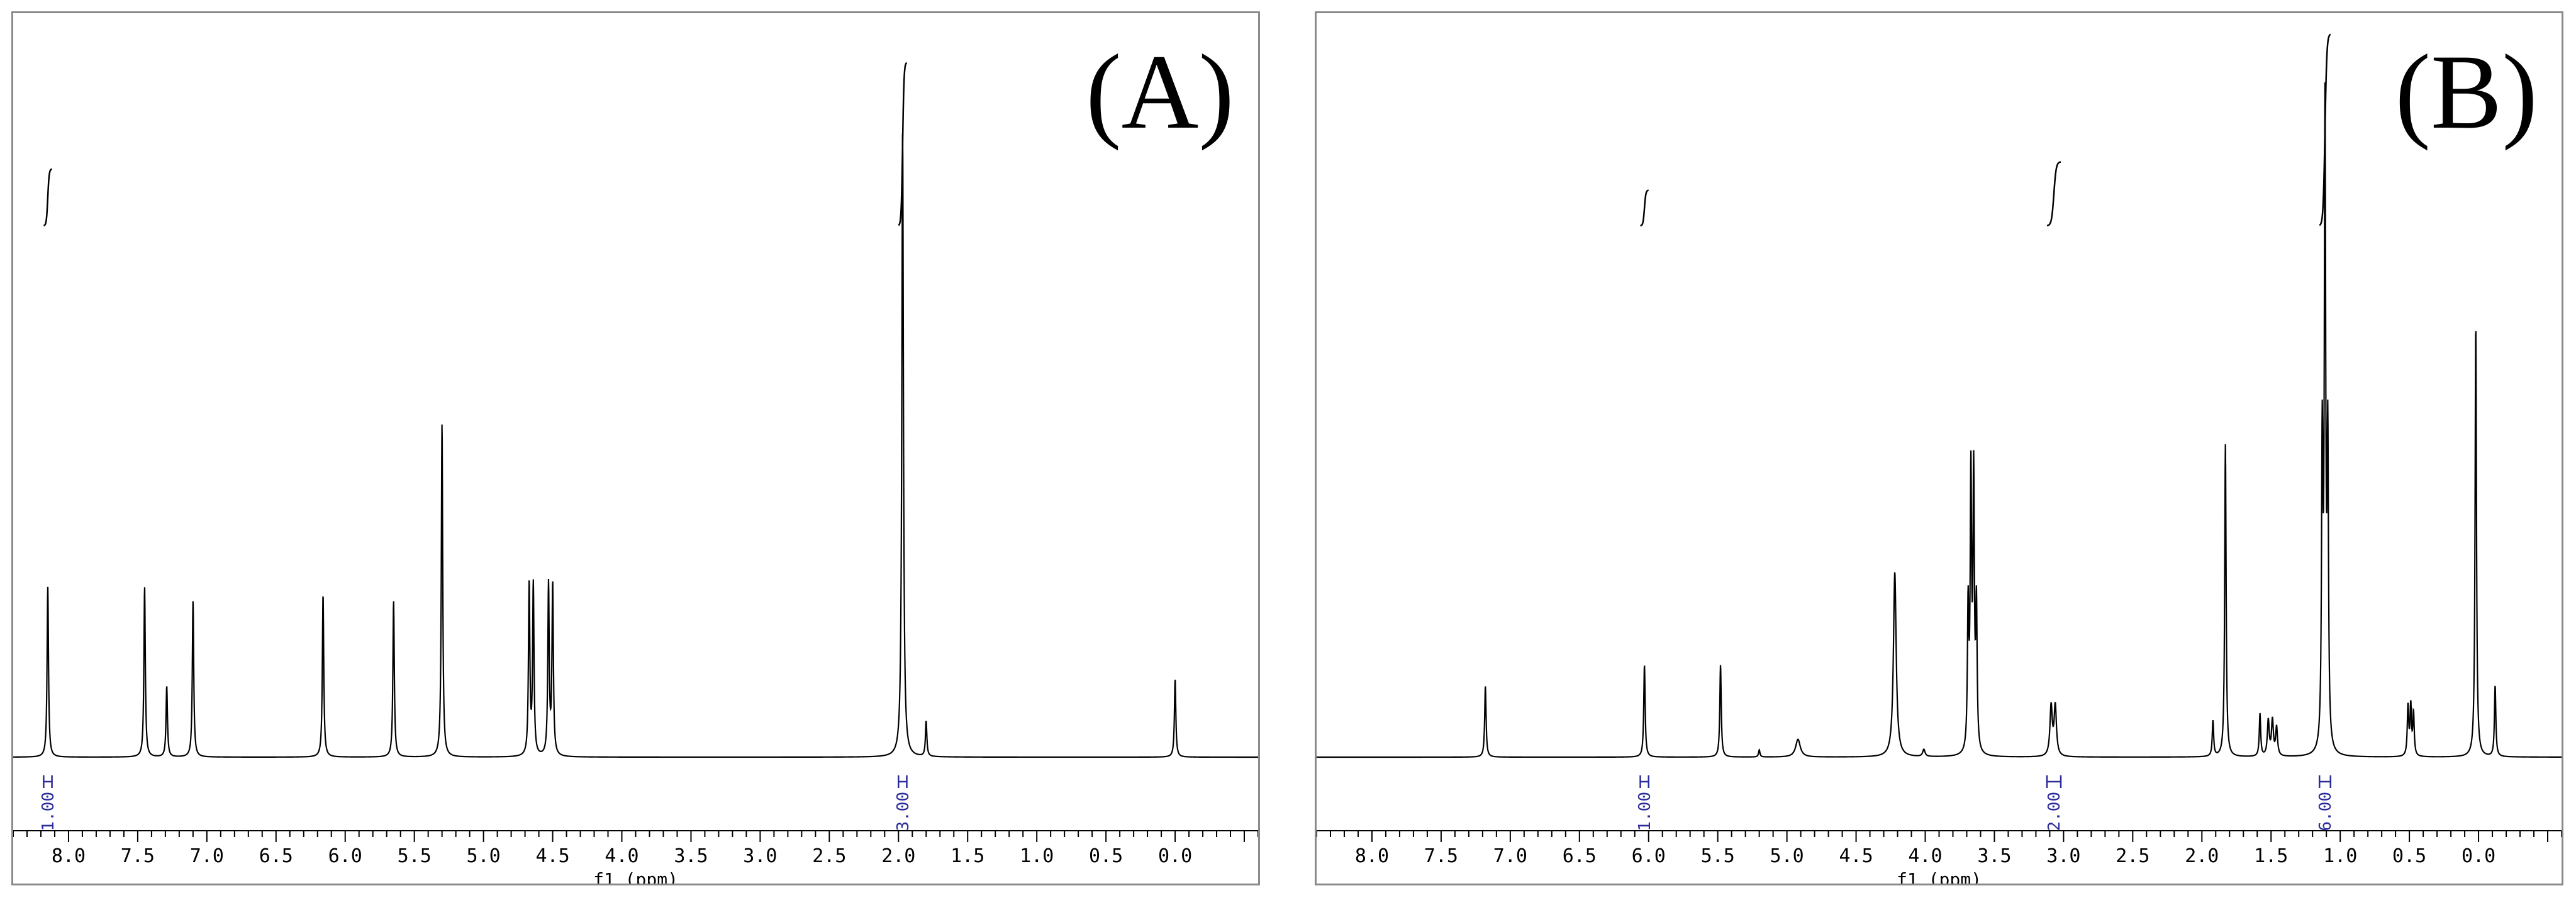  What do you see at coordinates (903, 811) in the screenshot?
I see `integral-value-label: 3.00` at bounding box center [903, 811].